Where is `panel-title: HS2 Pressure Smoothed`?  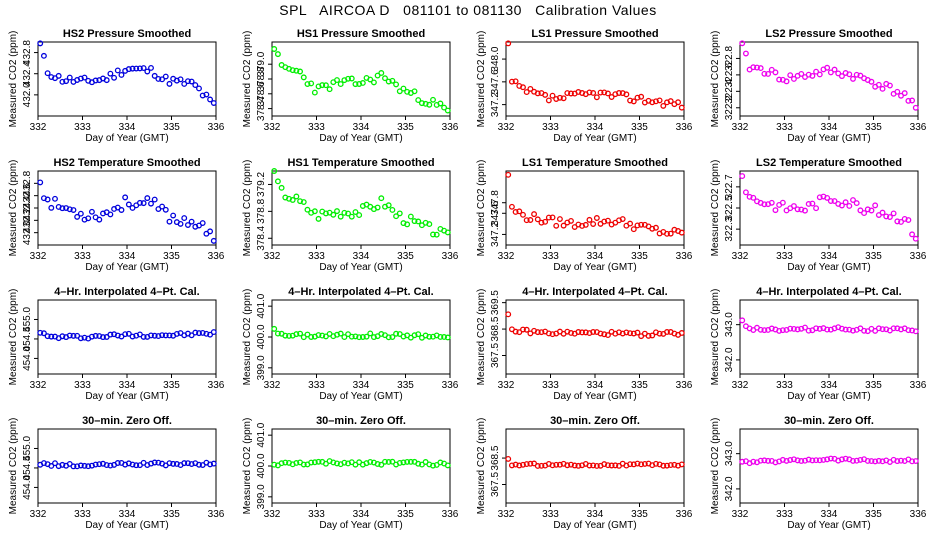 panel-title: HS2 Pressure Smoothed is located at coordinates (127, 34).